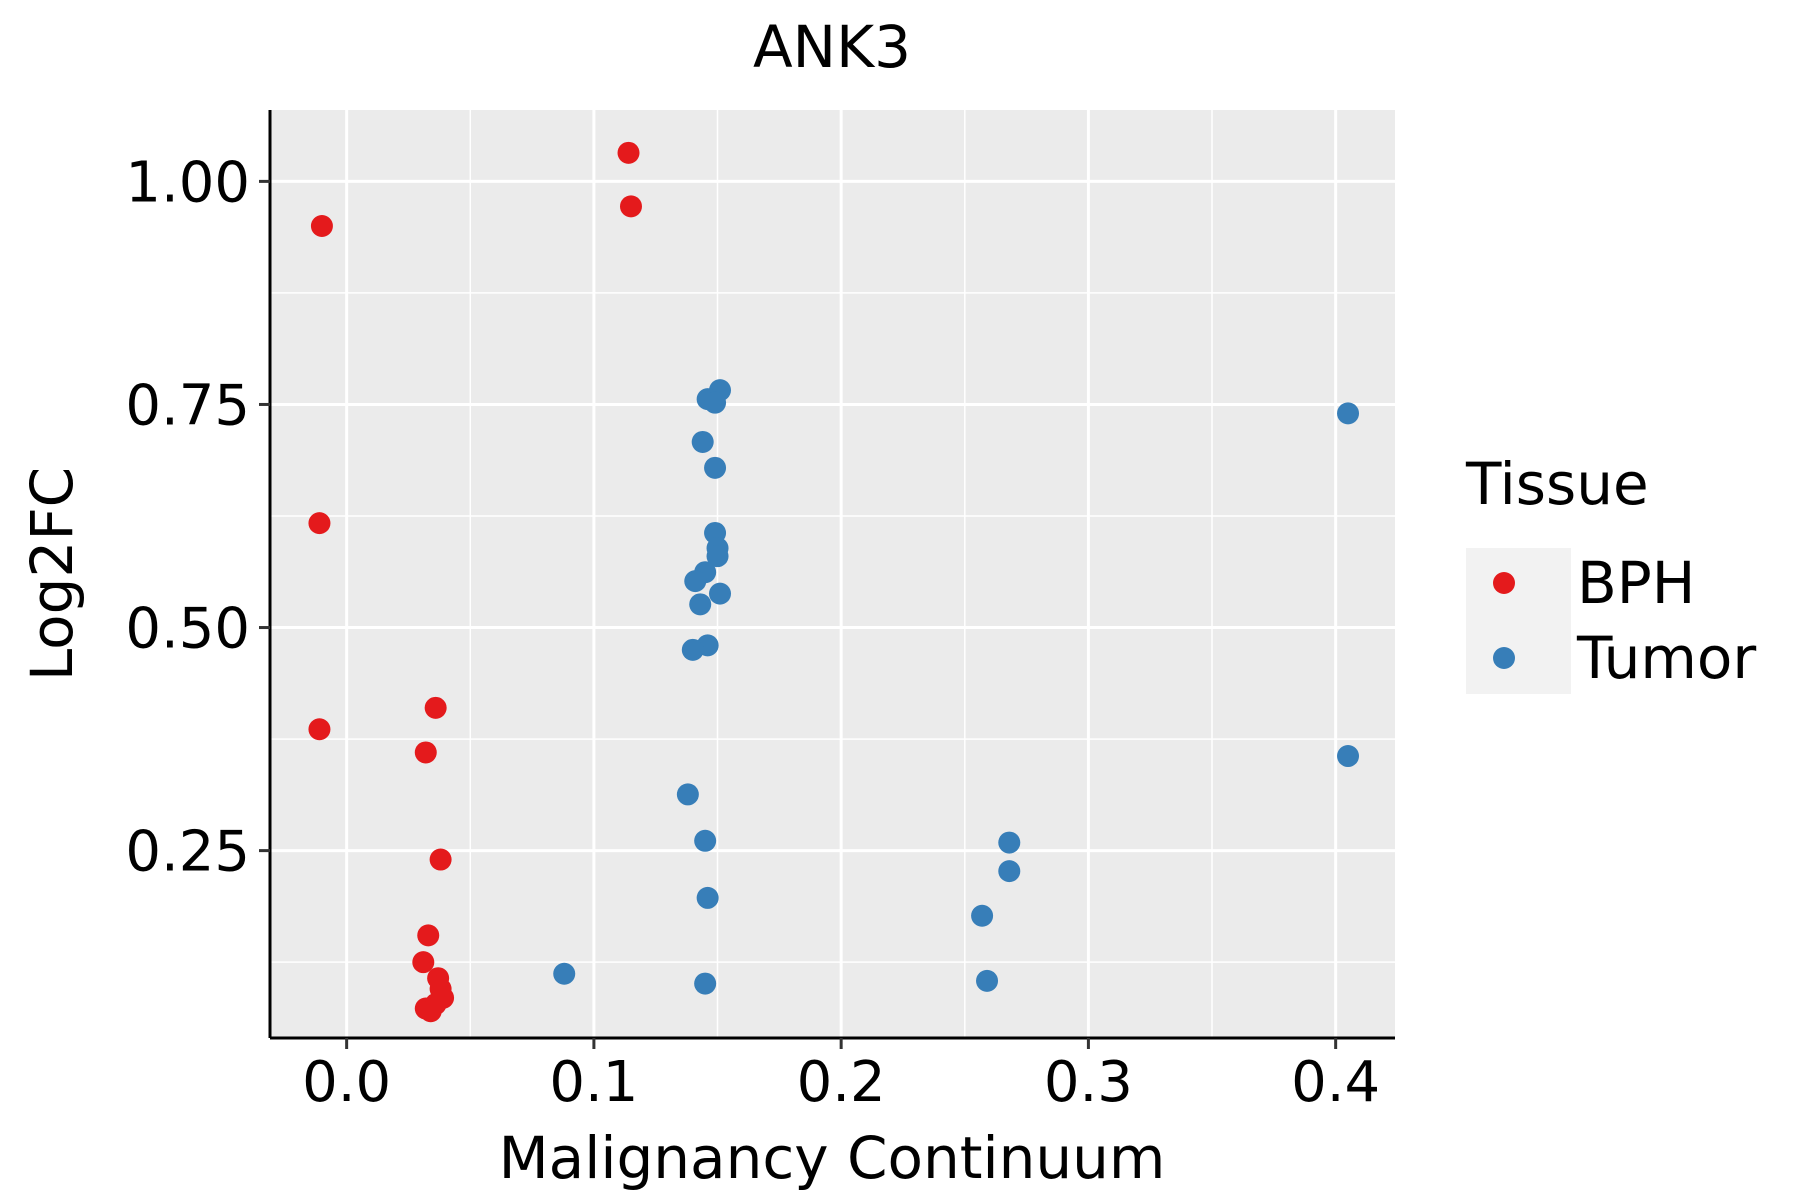 This screenshot has height=1200, width=1800. Describe the element at coordinates (832, 47) in the screenshot. I see `chart-title: ANK3` at that location.